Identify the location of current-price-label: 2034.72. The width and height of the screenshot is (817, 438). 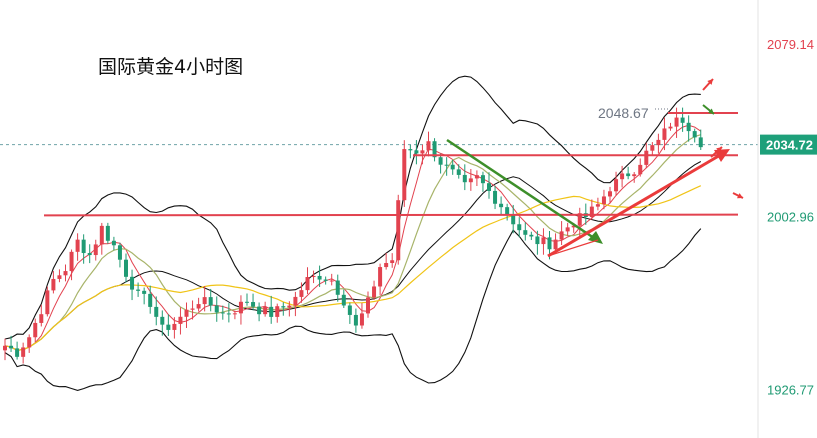
(789, 145).